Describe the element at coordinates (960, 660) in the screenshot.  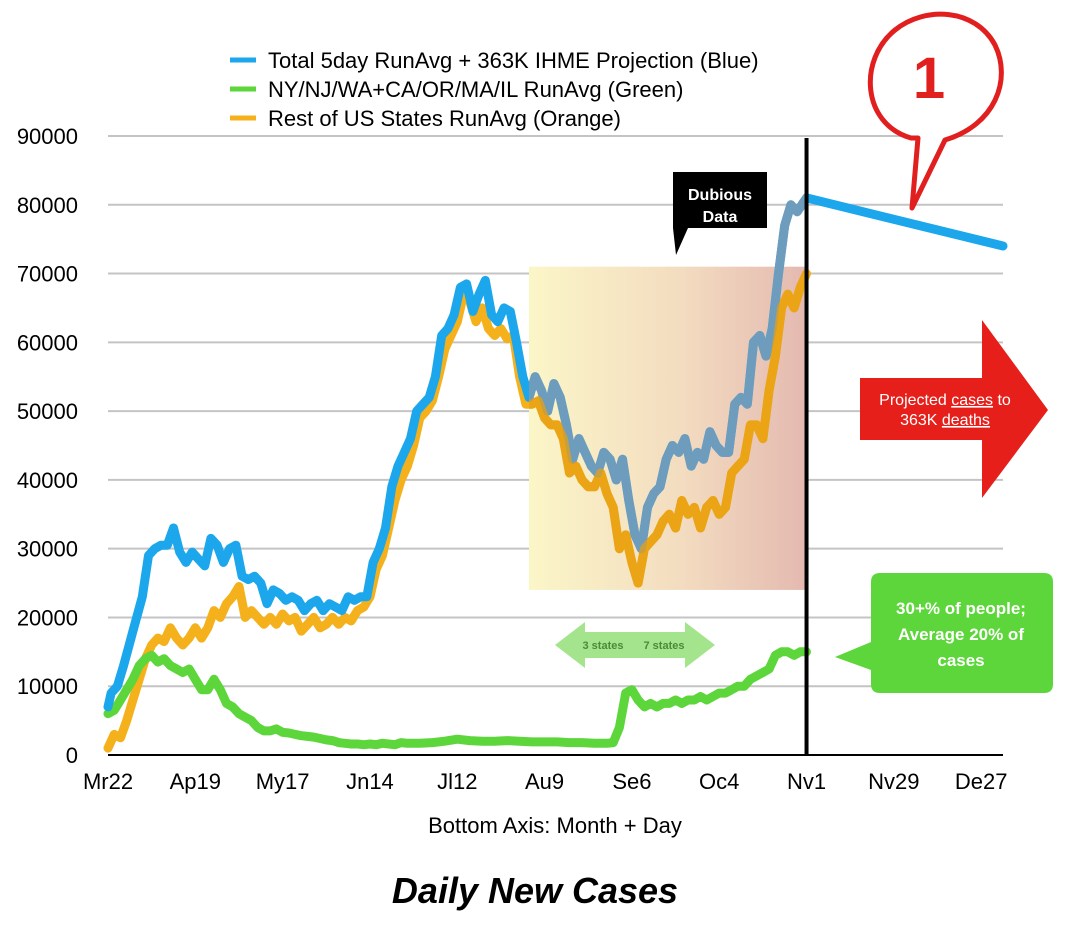
I see `green-callout-line3: cases` at that location.